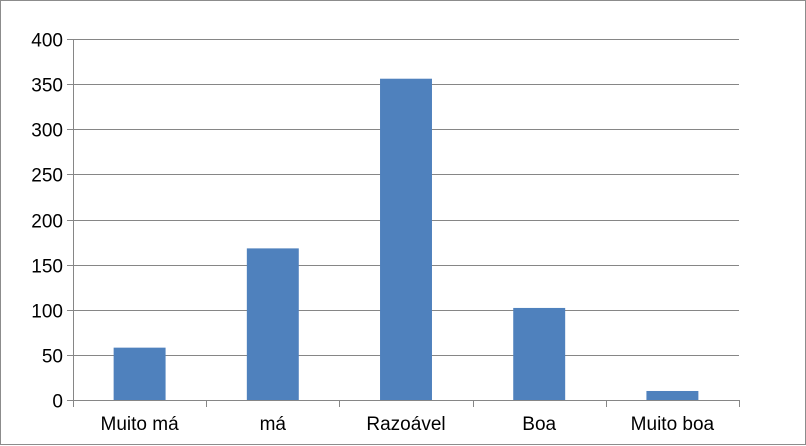  I want to click on y-tick-label-400: 400, so click(47, 41).